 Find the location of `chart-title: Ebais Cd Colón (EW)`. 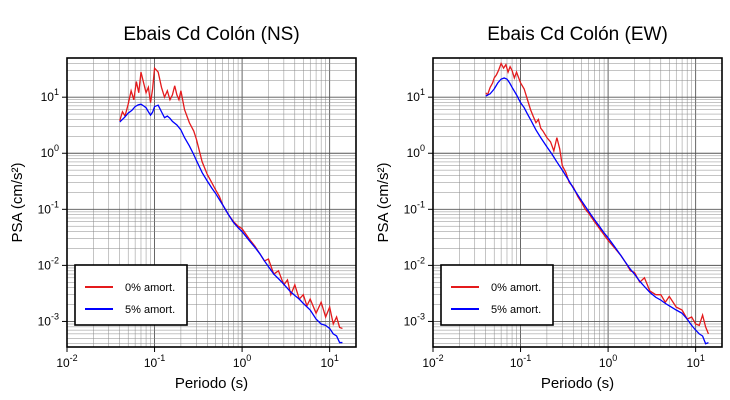

chart-title: Ebais Cd Colón (EW) is located at coordinates (577, 34).